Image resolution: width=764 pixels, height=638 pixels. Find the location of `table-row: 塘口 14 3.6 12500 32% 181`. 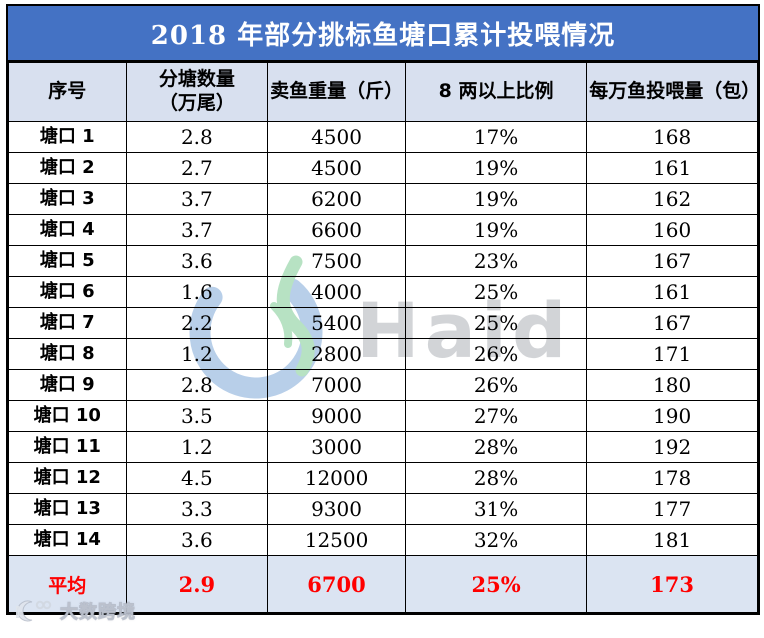

table-row: 塘口 14 3.6 12500 32% 181 is located at coordinates (383, 540).